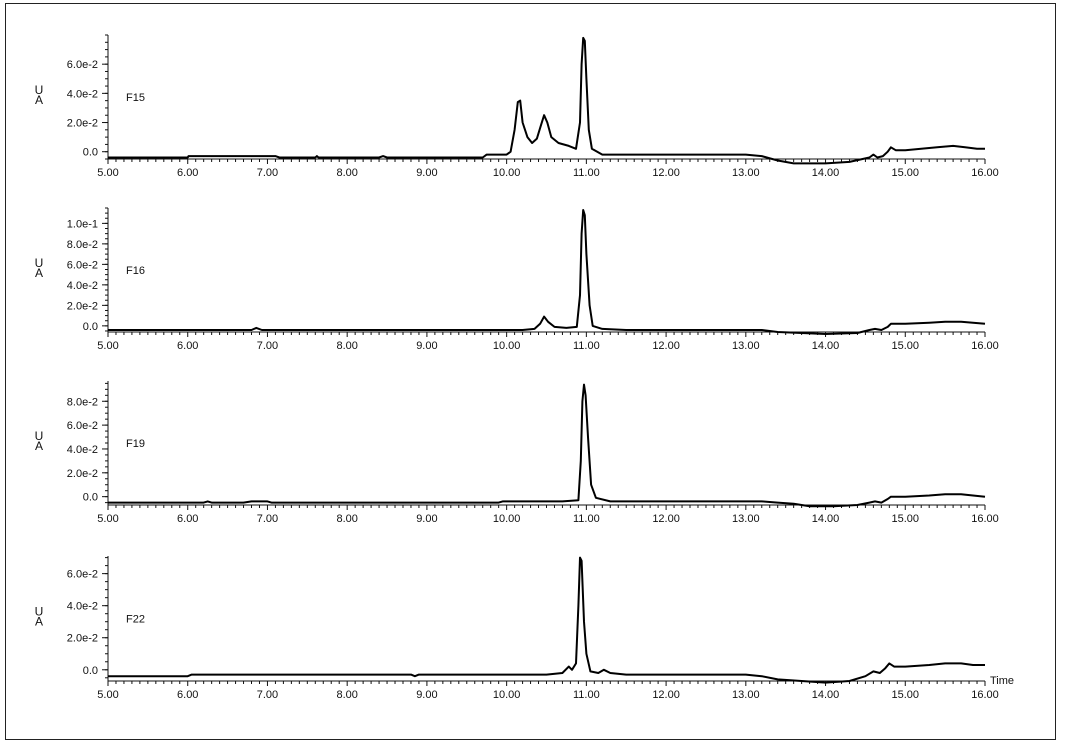 Image resolution: width=1065 pixels, height=746 pixels. I want to click on panel-label: F19, so click(135, 444).